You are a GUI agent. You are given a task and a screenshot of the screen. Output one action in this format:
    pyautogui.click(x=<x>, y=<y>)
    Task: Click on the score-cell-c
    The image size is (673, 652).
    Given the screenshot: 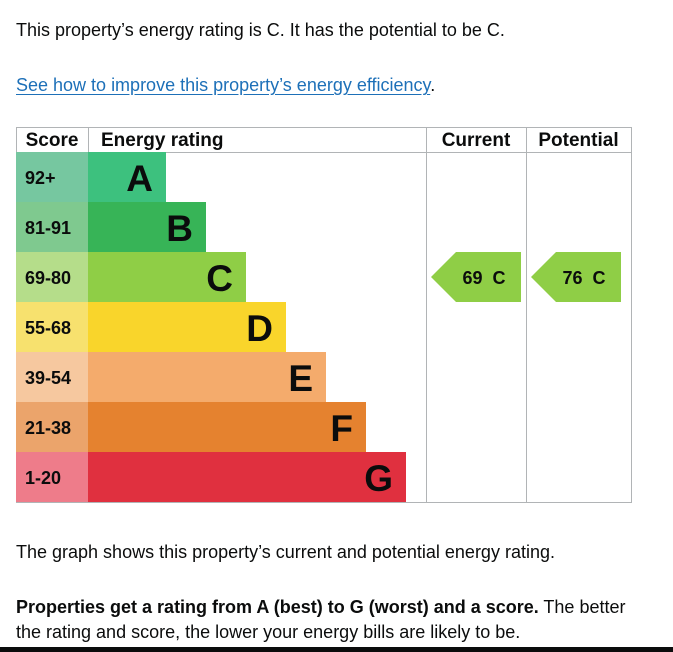 What is the action you would take?
    pyautogui.click(x=52, y=277)
    